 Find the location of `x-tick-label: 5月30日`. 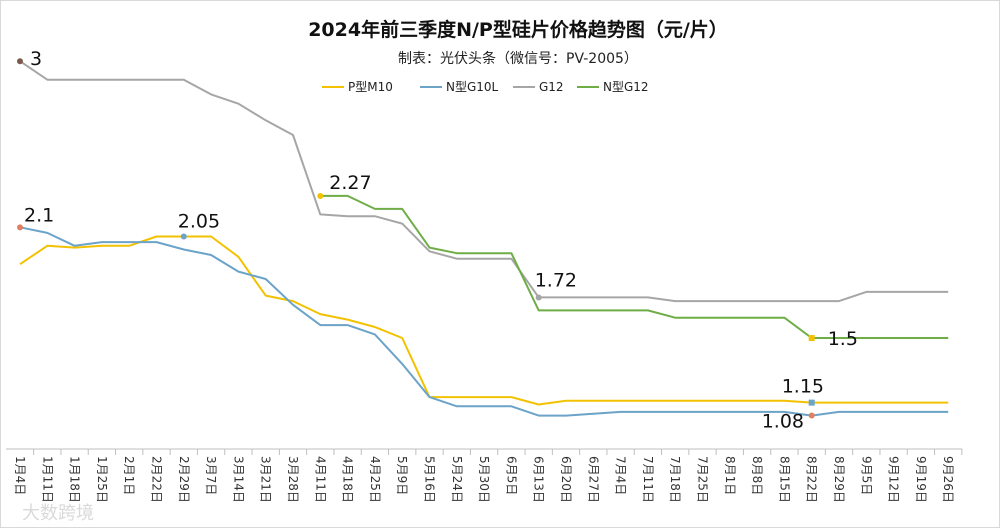

x-tick-label: 5月30日 is located at coordinates (484, 479).